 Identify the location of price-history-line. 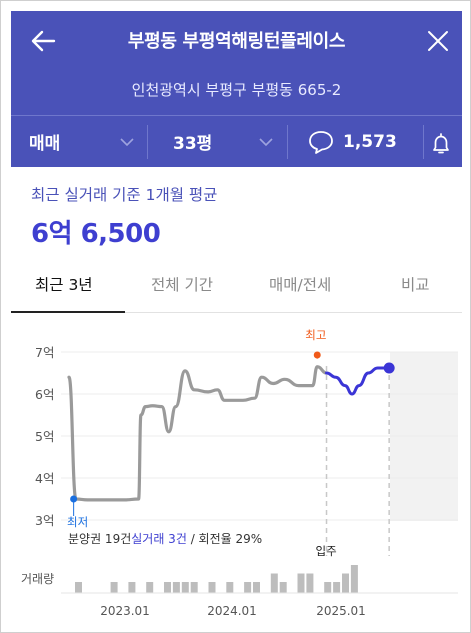
(198, 433).